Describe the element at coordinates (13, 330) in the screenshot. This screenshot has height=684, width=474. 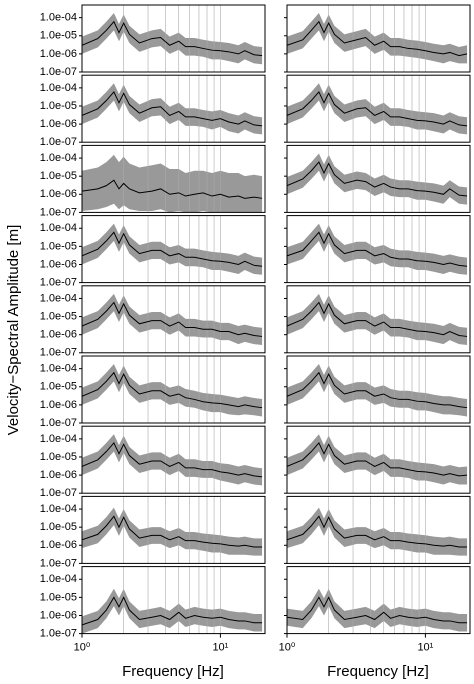
I see `y-axis-label: Velocity−Spectral Amplitude [m]` at that location.